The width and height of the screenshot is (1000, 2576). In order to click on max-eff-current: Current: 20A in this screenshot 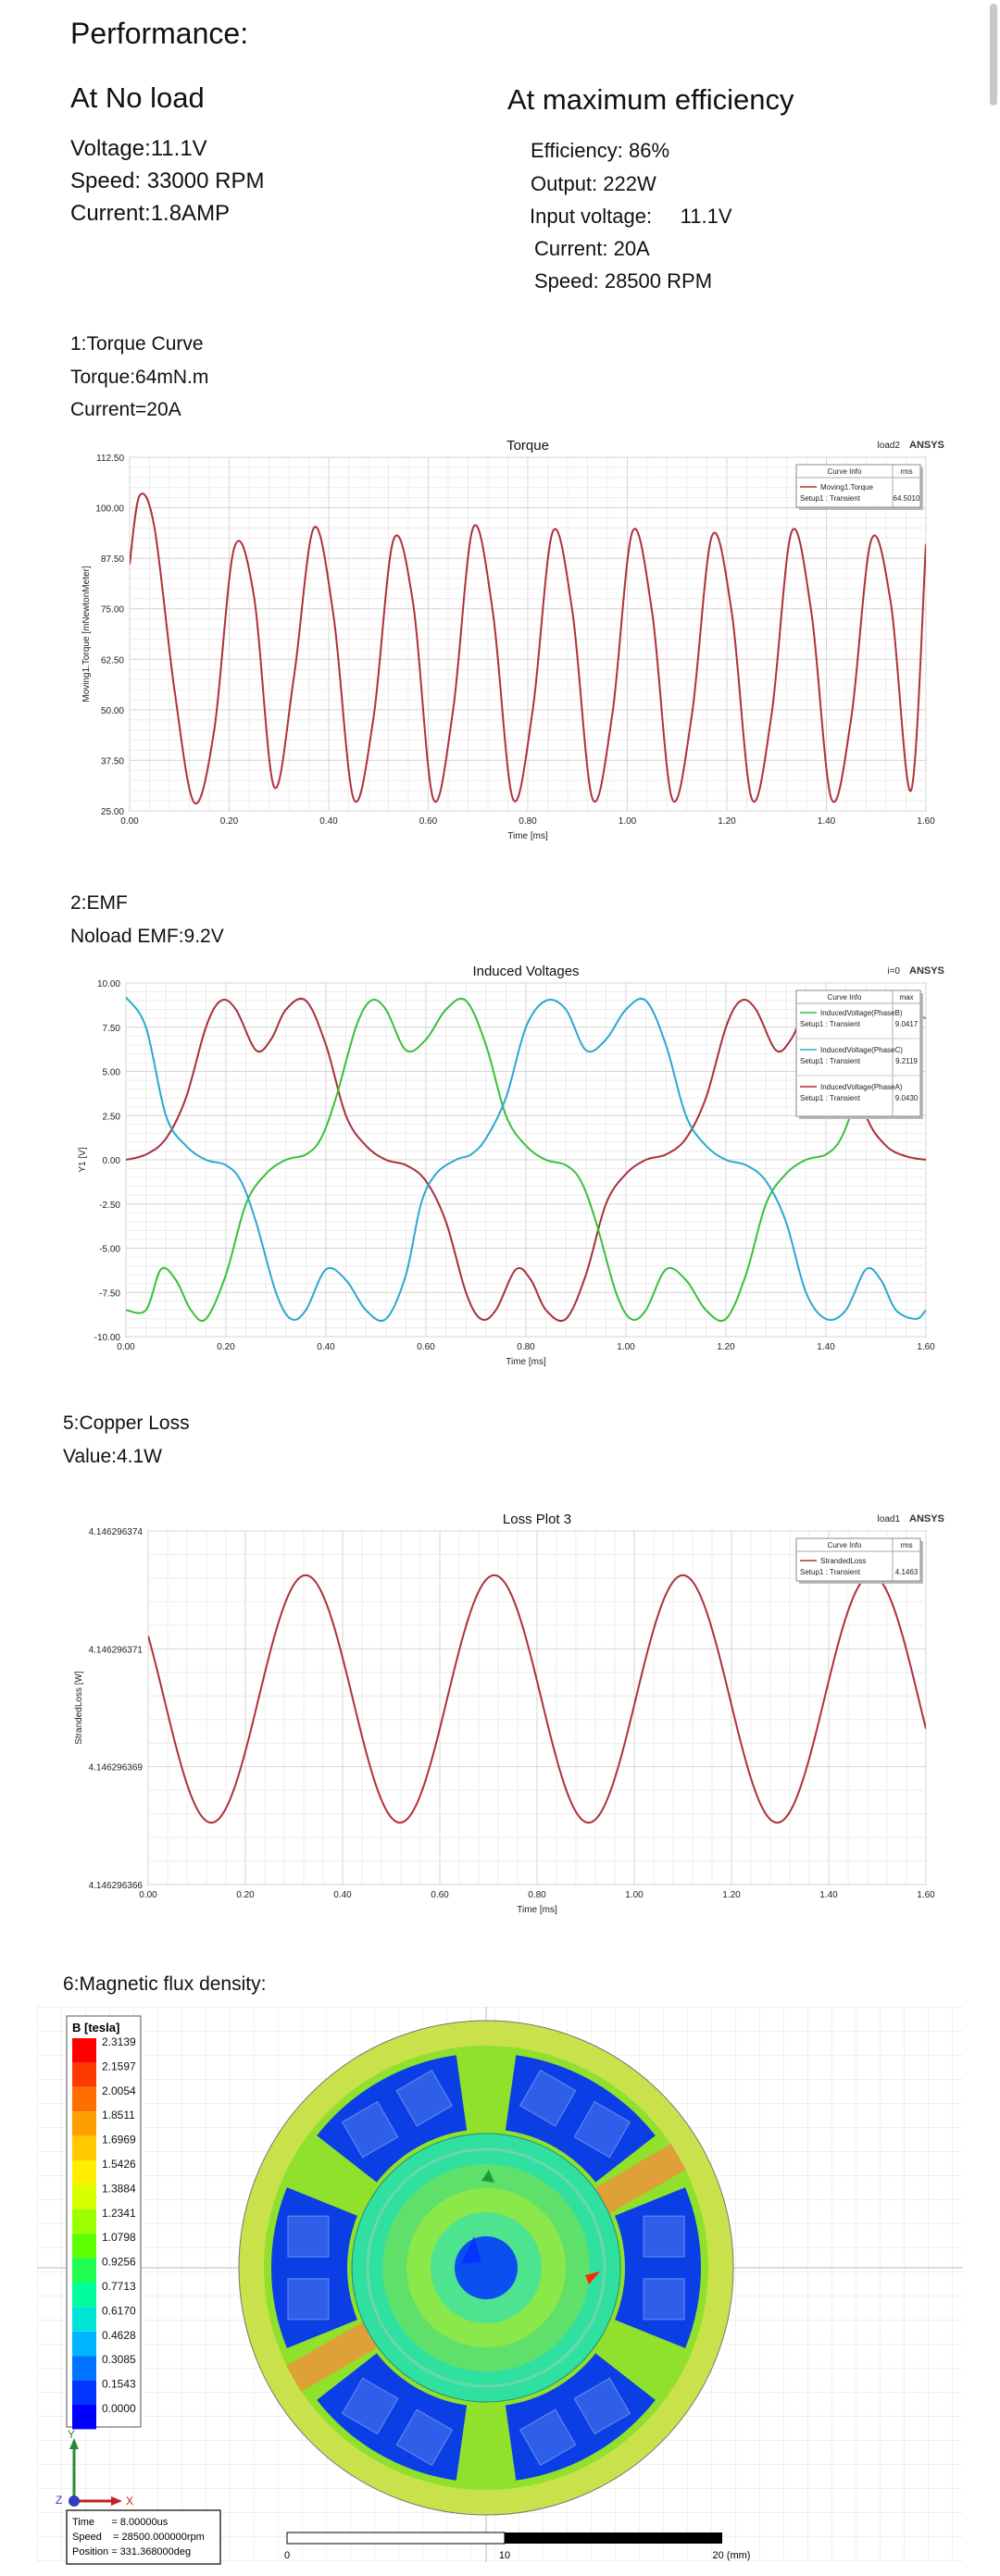, I will do `click(592, 248)`.